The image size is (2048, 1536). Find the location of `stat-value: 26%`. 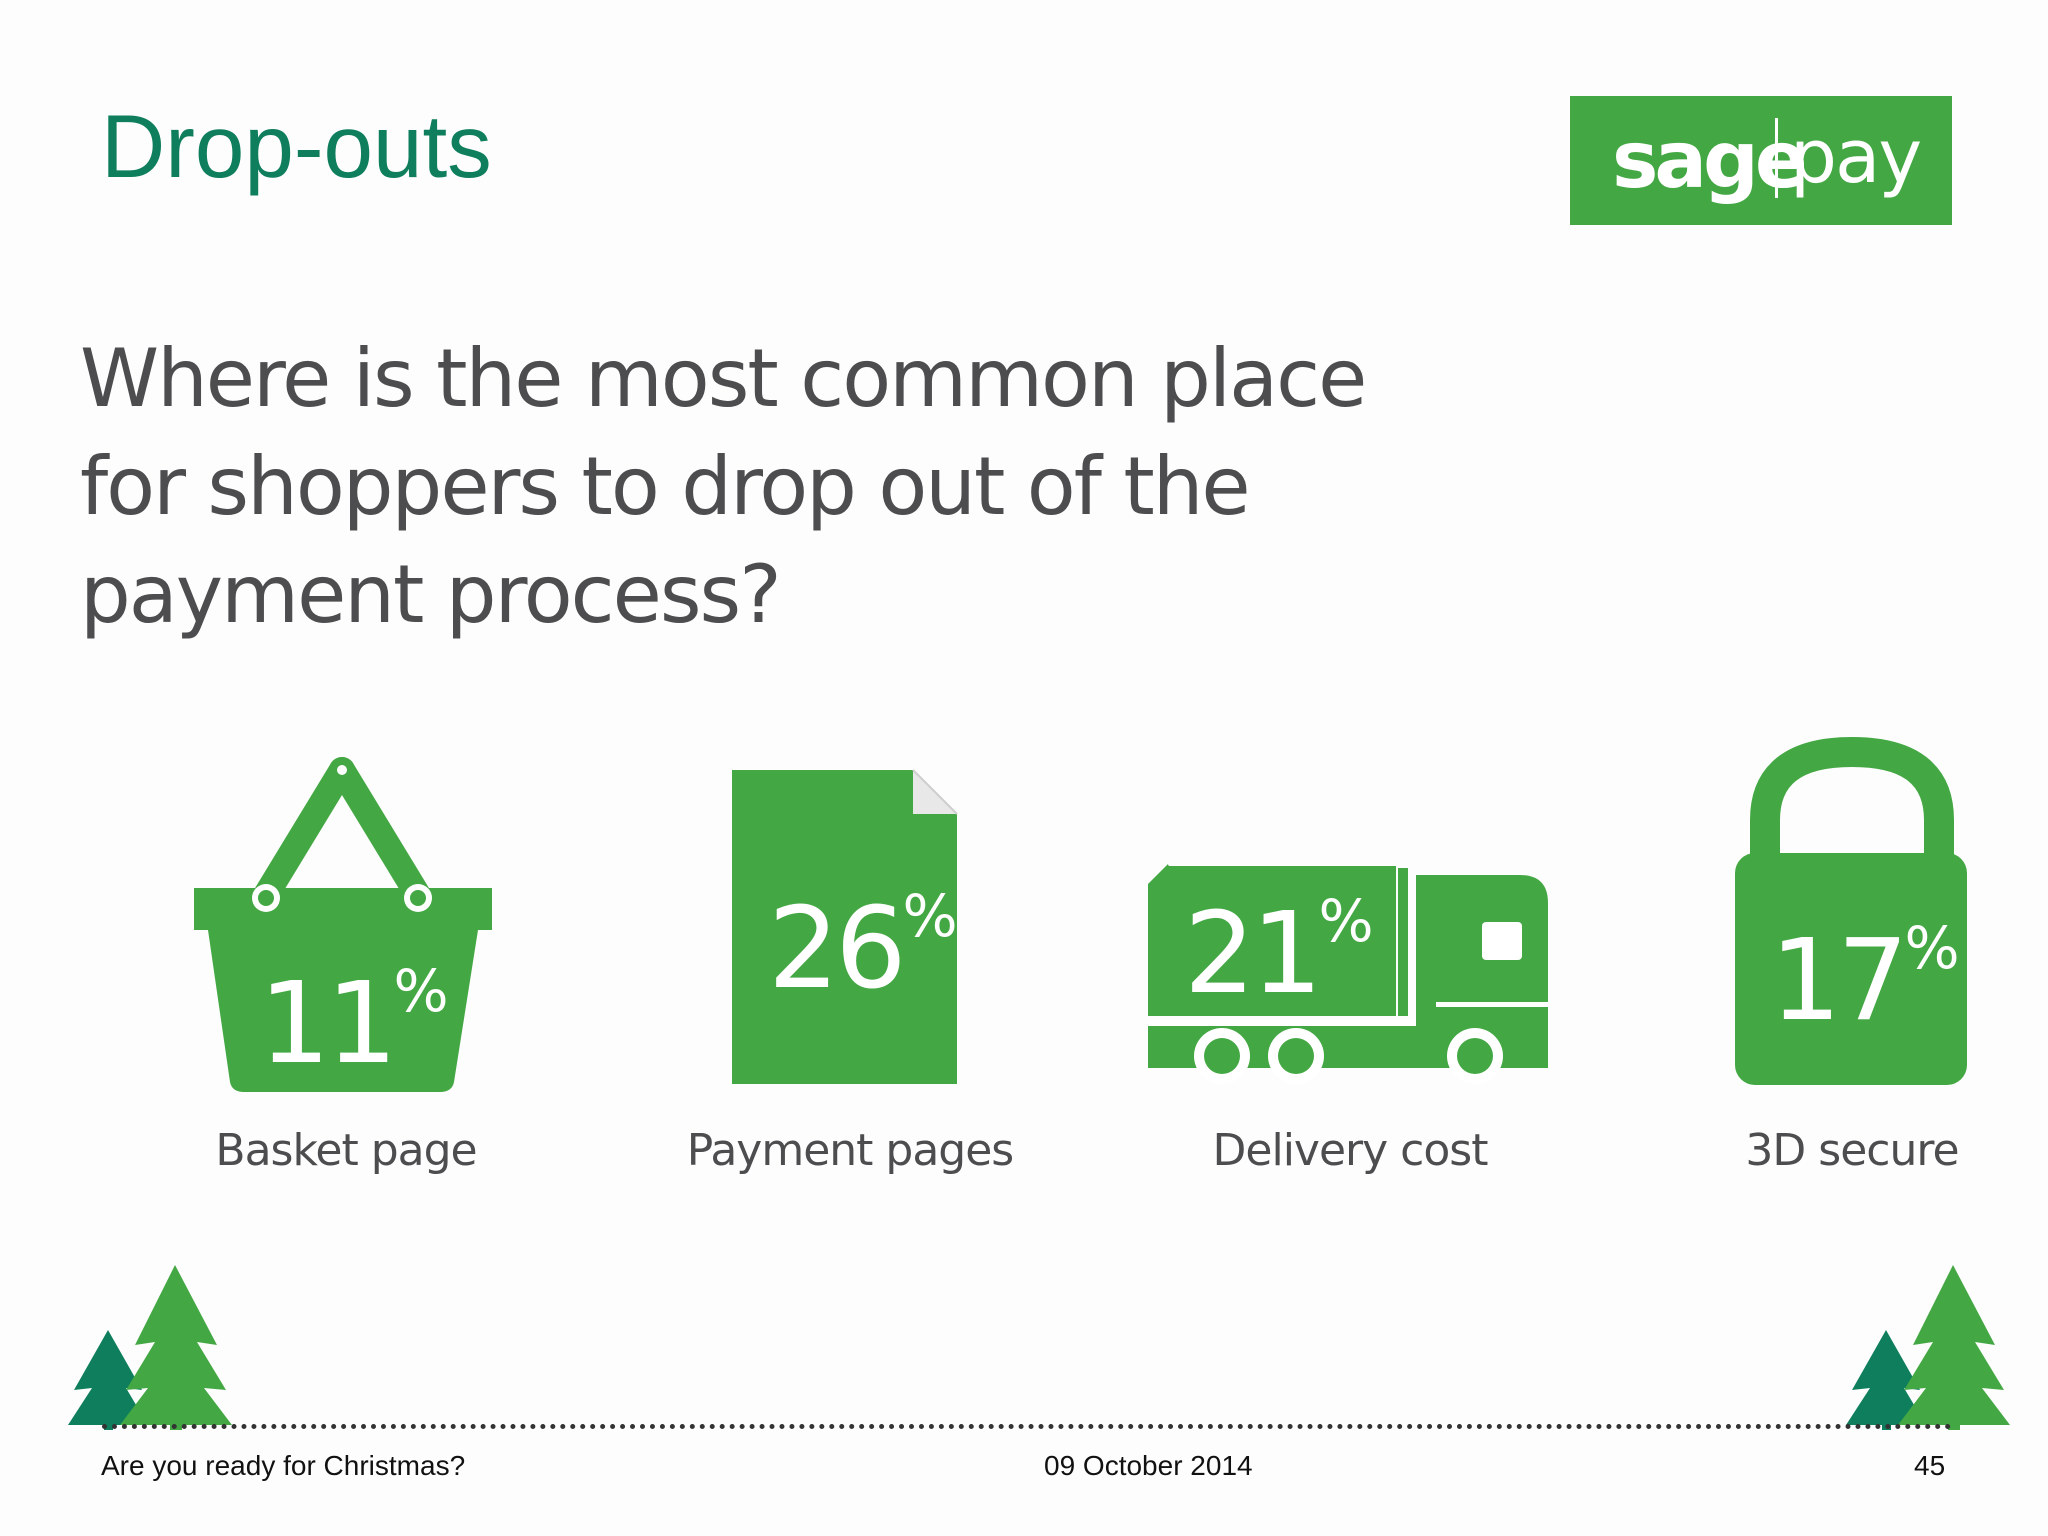

stat-value: 26% is located at coordinates (863, 948).